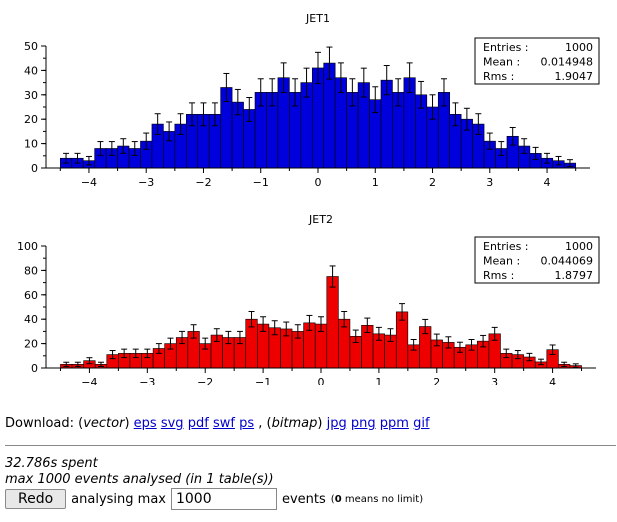 This screenshot has height=522, width=617. I want to click on histogram-bar, so click(332, 322).